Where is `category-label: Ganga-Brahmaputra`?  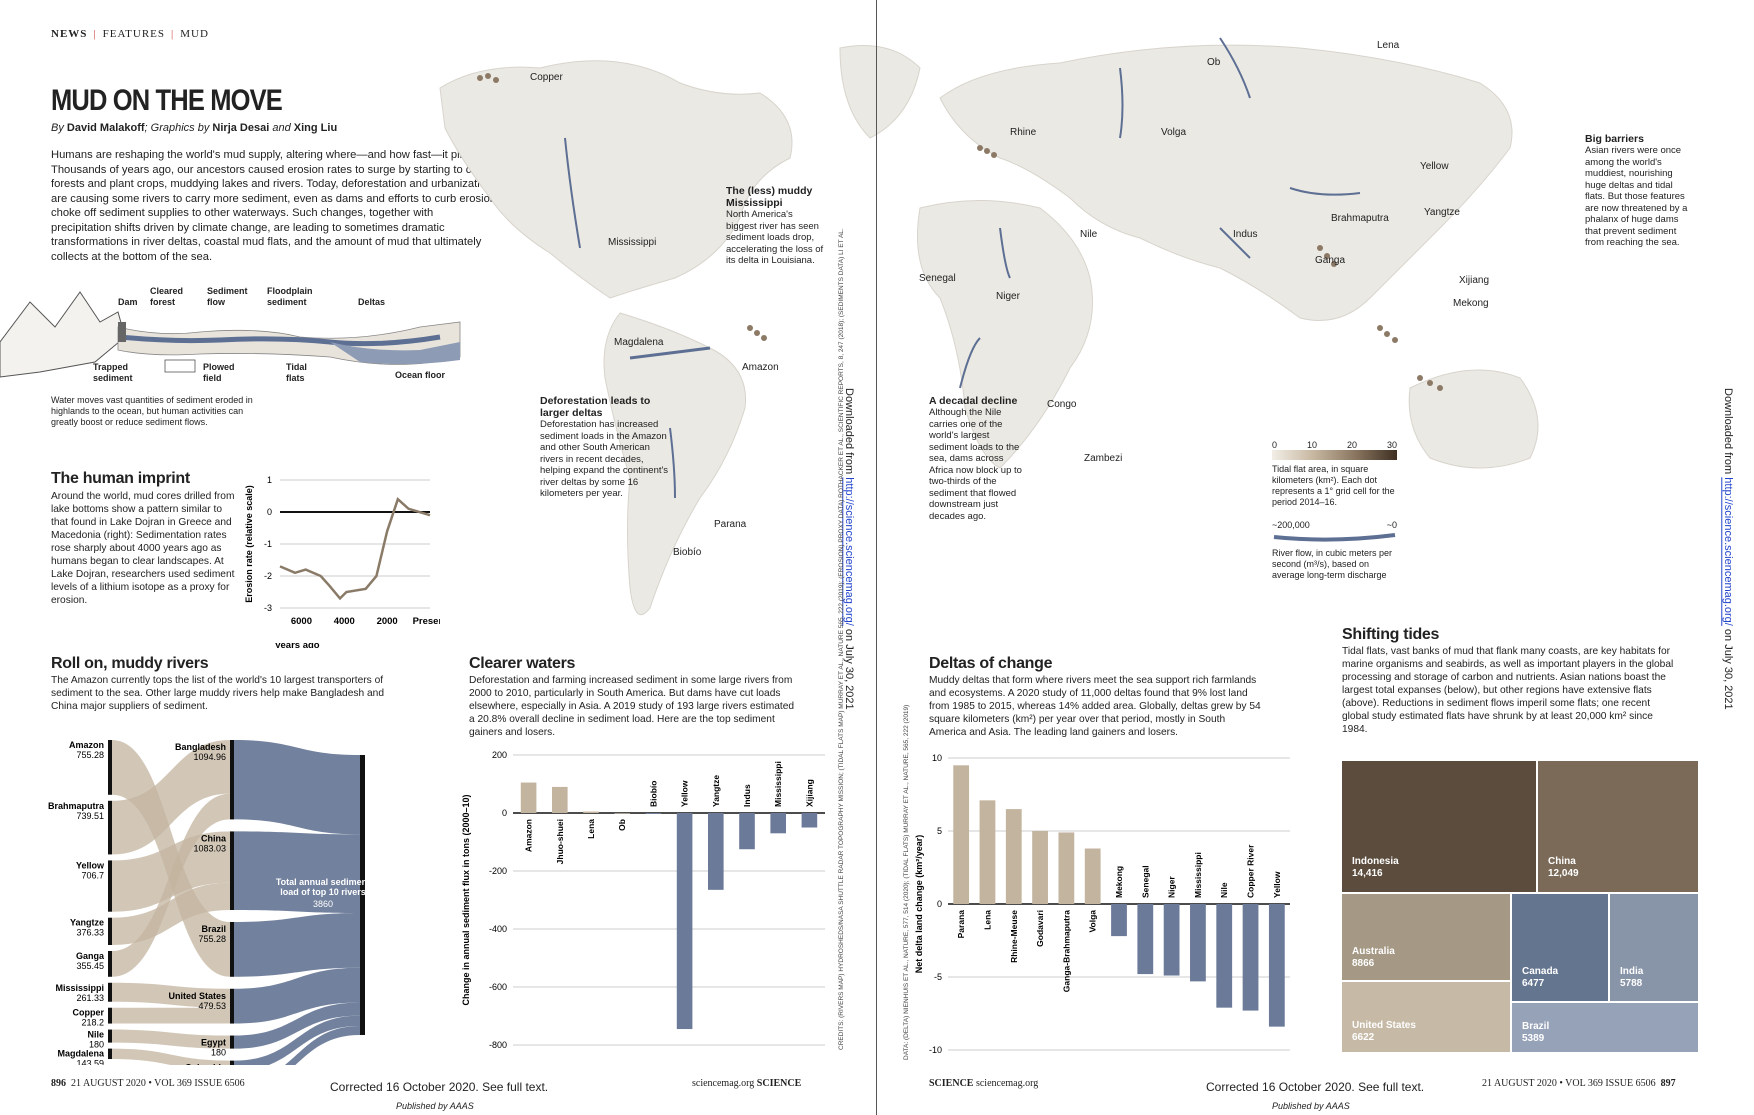 category-label: Ganga-Brahmaputra is located at coordinates (1066, 951).